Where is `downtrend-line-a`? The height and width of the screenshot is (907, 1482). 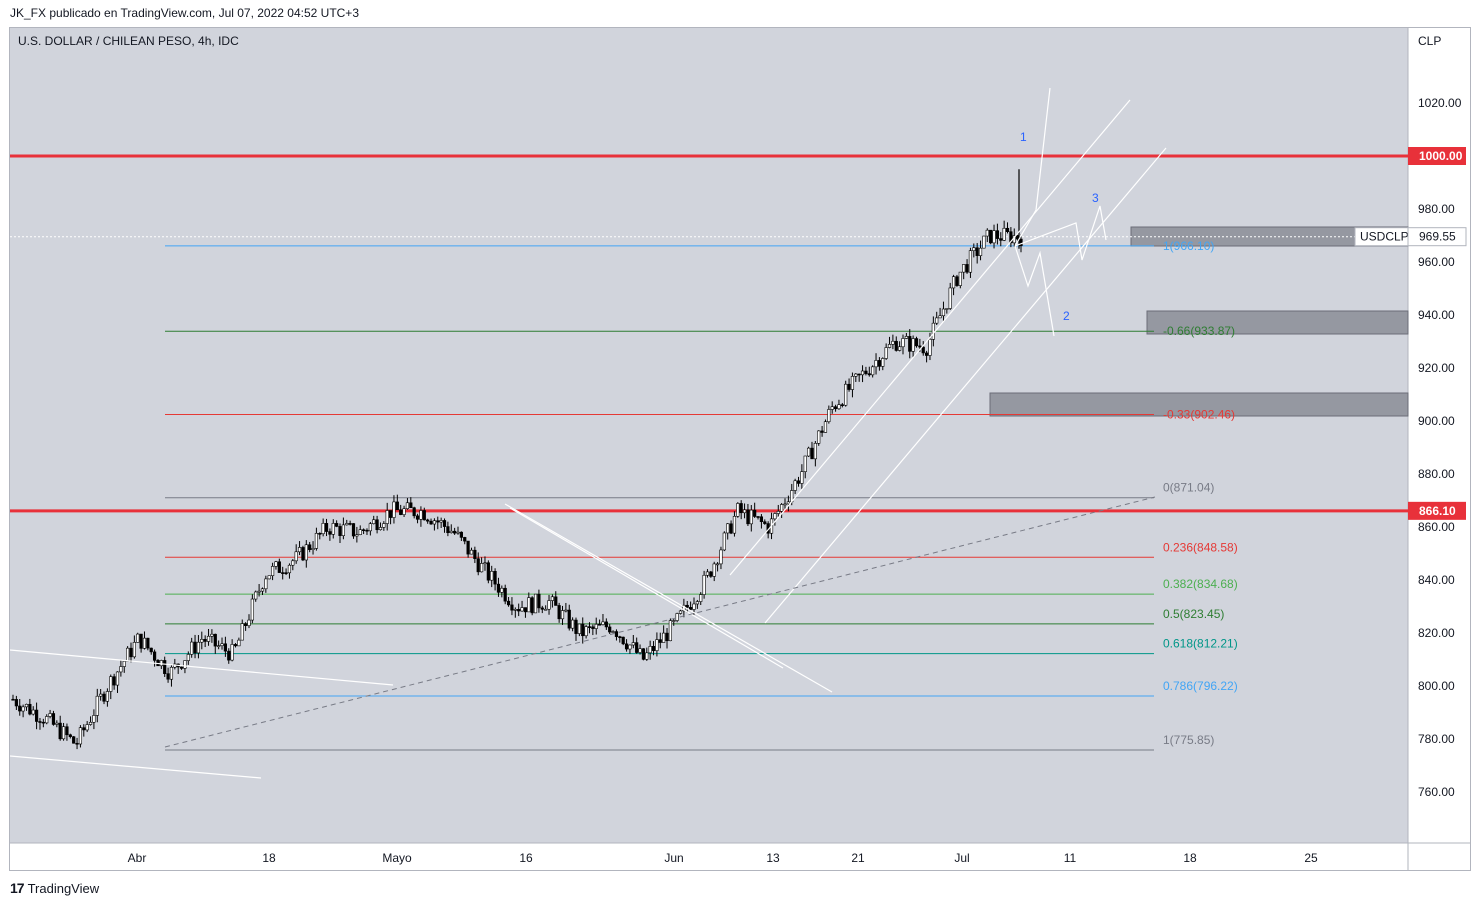 downtrend-line-a is located at coordinates (668, 598).